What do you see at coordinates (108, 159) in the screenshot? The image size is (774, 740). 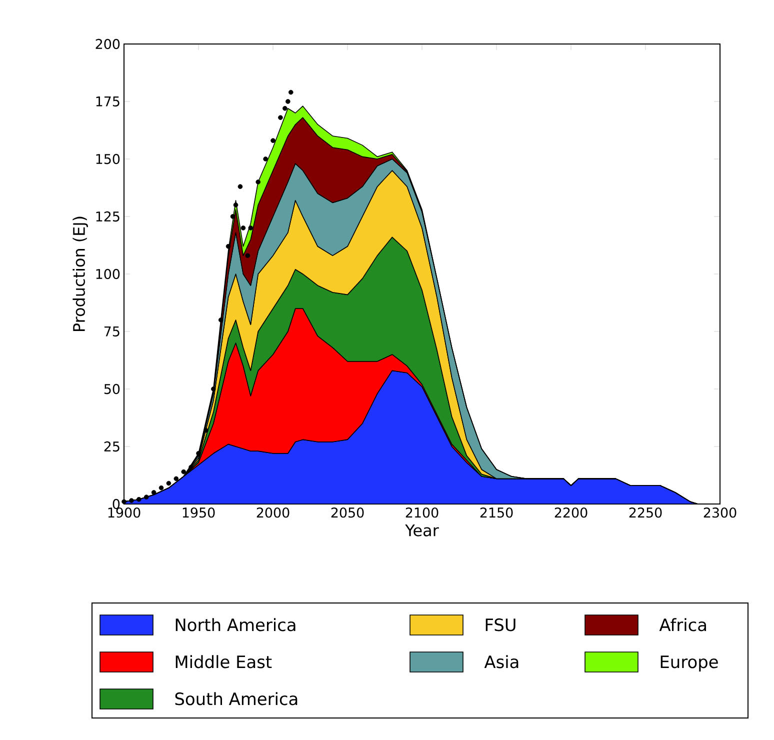 I see `y-tick-label: 150` at bounding box center [108, 159].